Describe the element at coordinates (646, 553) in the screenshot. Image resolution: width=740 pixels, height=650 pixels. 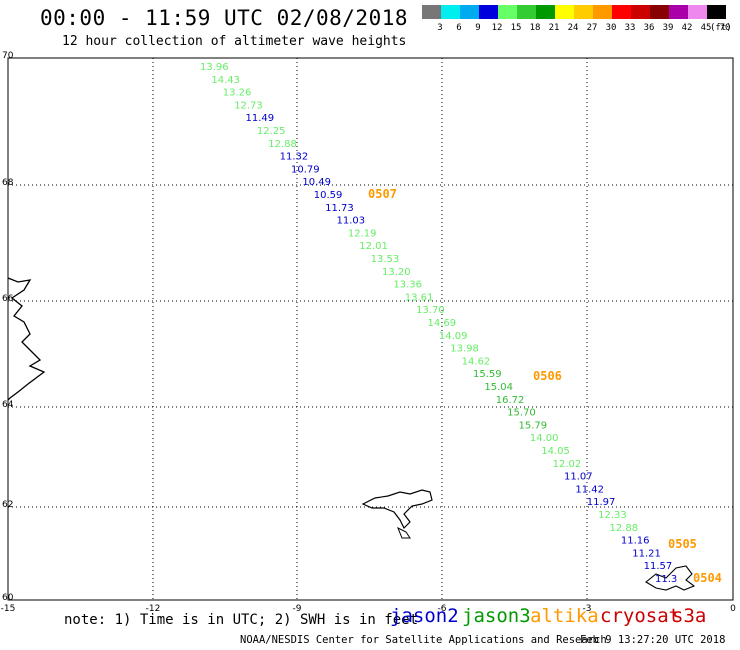
I see `wave-height-label: 11.21` at that location.